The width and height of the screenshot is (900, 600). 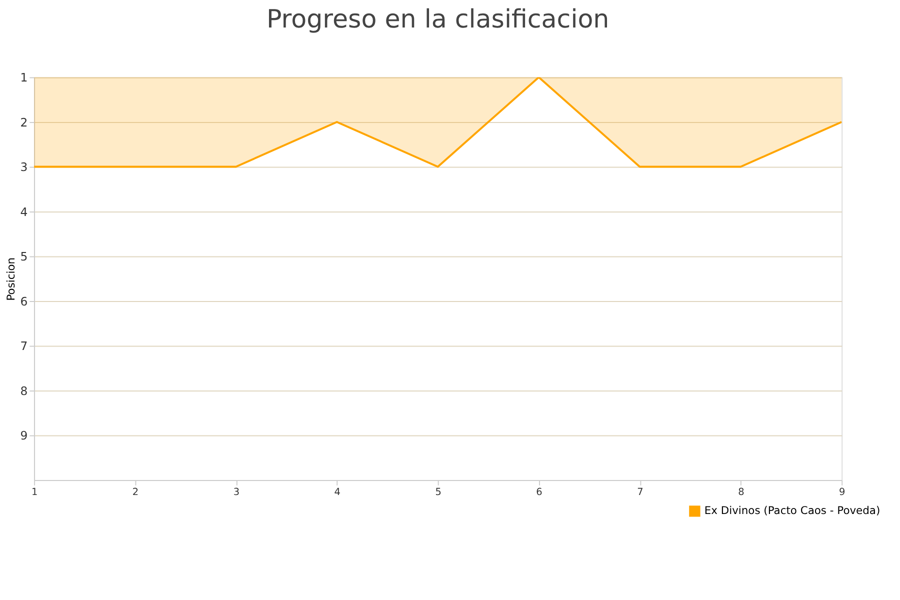 I want to click on y-tick-label: 9, so click(x=24, y=435).